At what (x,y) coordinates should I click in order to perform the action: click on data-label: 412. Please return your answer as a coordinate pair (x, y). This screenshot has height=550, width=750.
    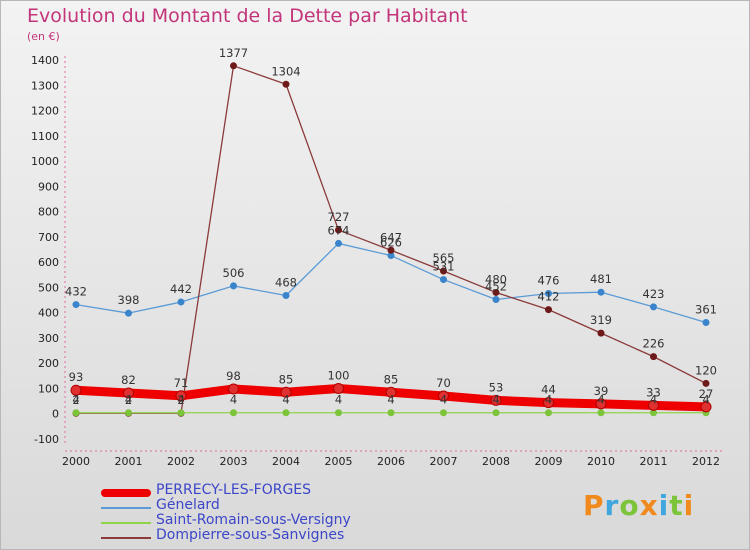
    Looking at the image, I should click on (549, 297).